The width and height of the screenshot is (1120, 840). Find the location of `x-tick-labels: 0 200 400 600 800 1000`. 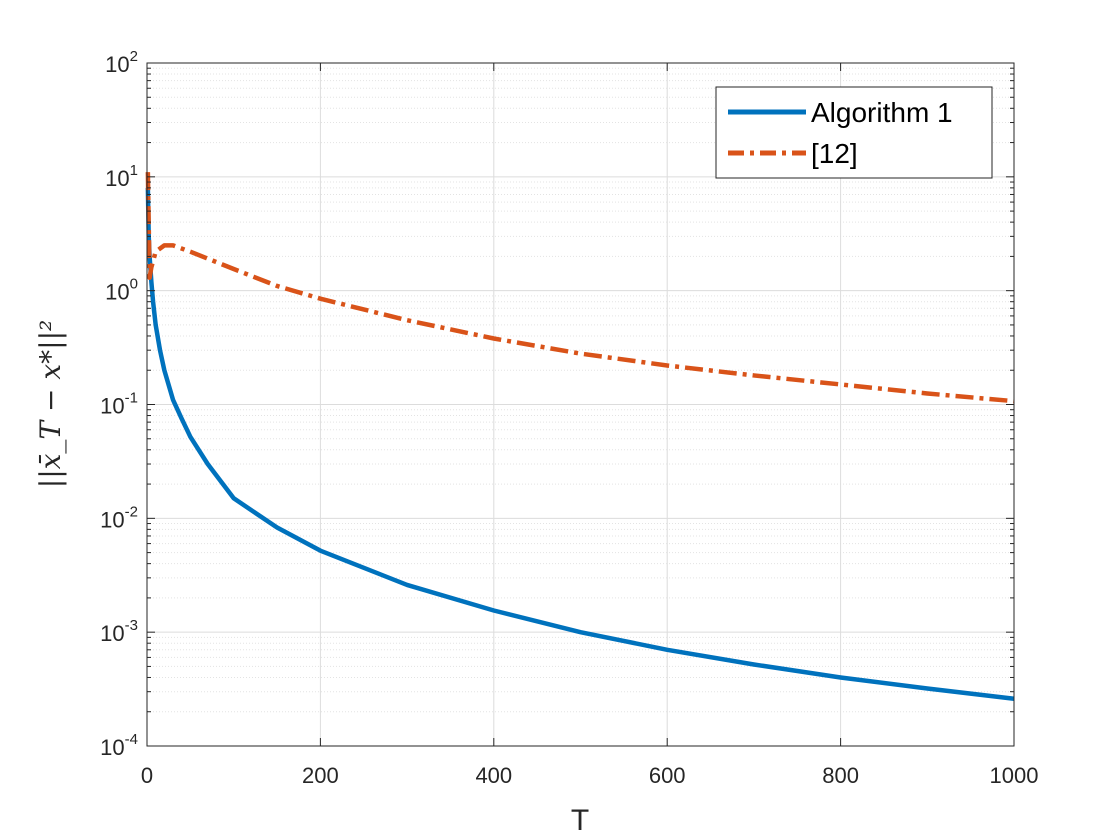

x-tick-labels: 0 200 400 600 800 1000 is located at coordinates (590, 775).